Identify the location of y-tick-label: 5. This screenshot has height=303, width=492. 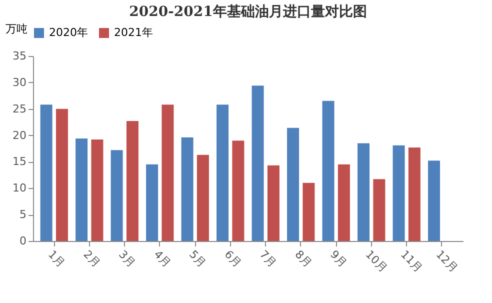
(23, 215).